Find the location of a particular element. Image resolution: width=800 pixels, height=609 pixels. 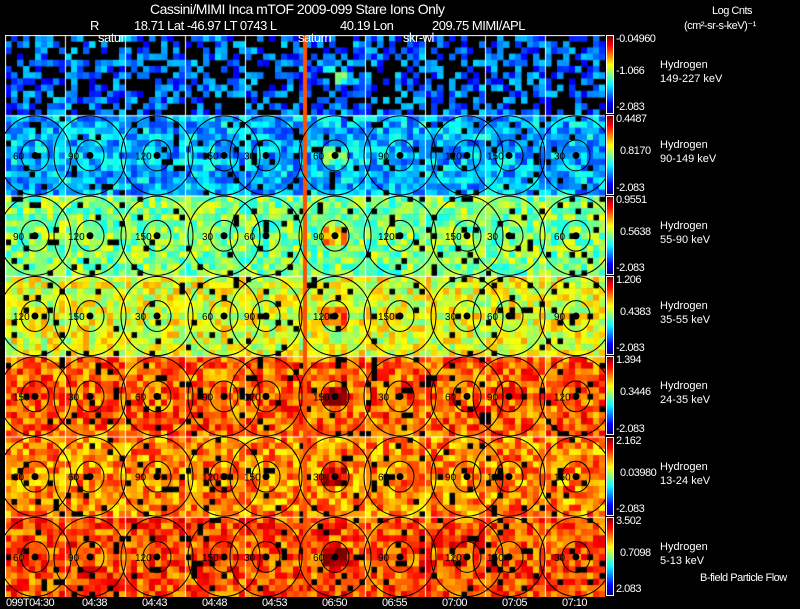

x-tick-label: 07:00 is located at coordinates (455, 603).